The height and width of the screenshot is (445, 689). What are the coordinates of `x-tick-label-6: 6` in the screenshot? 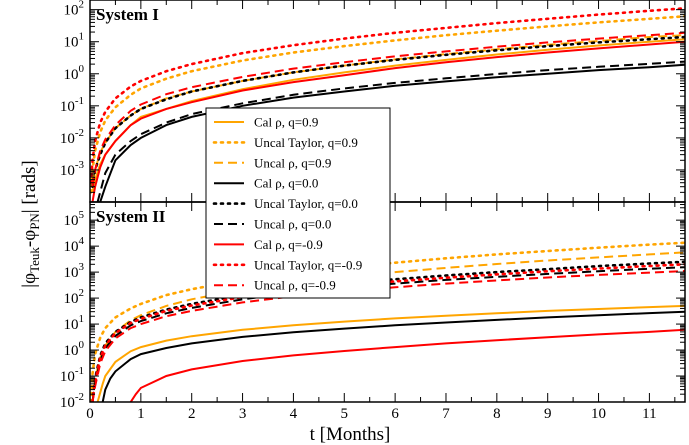 It's located at (395, 414).